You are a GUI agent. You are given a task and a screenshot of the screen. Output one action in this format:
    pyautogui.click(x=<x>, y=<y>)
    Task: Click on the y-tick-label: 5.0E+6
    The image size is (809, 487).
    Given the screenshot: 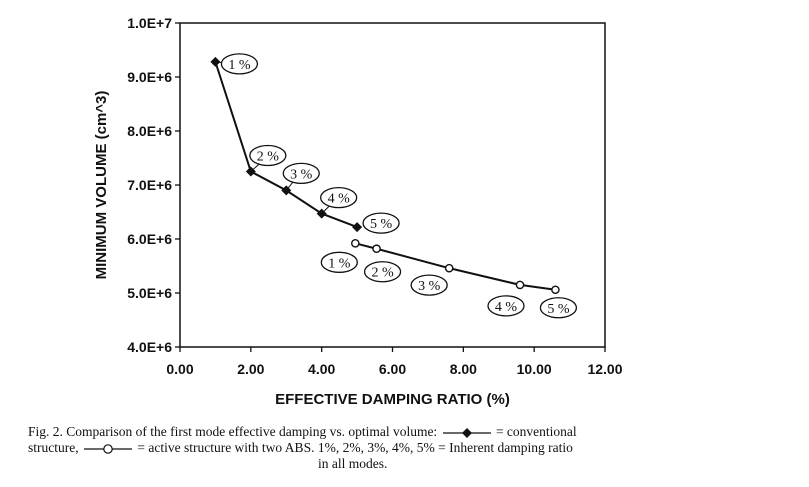 What is the action you would take?
    pyautogui.click(x=149, y=293)
    